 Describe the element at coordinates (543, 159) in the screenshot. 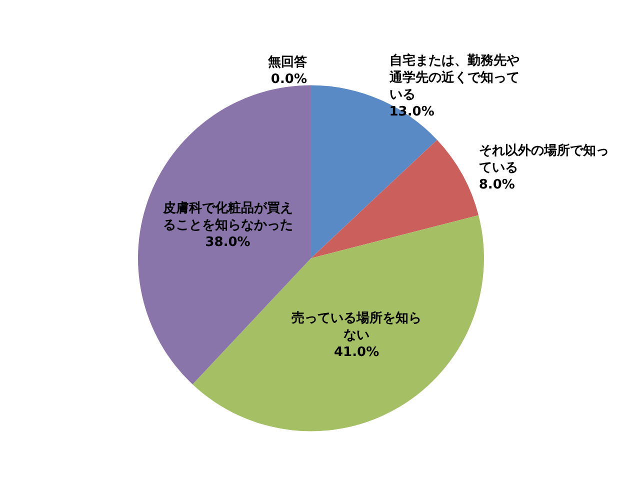

I see `slice-label: それ以外の場所で知っている` at that location.